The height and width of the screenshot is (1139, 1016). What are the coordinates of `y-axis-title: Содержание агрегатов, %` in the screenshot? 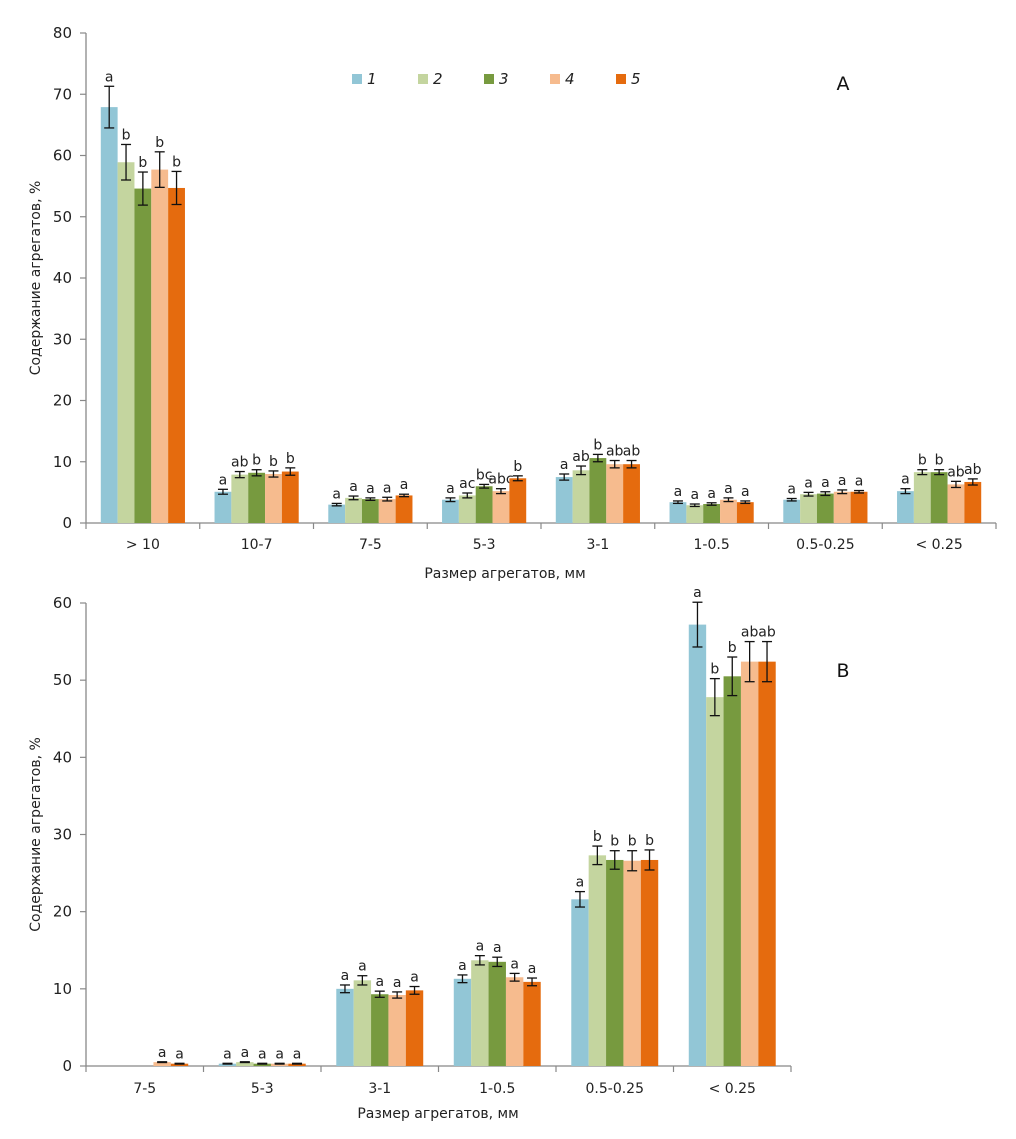 It's located at (36, 278).